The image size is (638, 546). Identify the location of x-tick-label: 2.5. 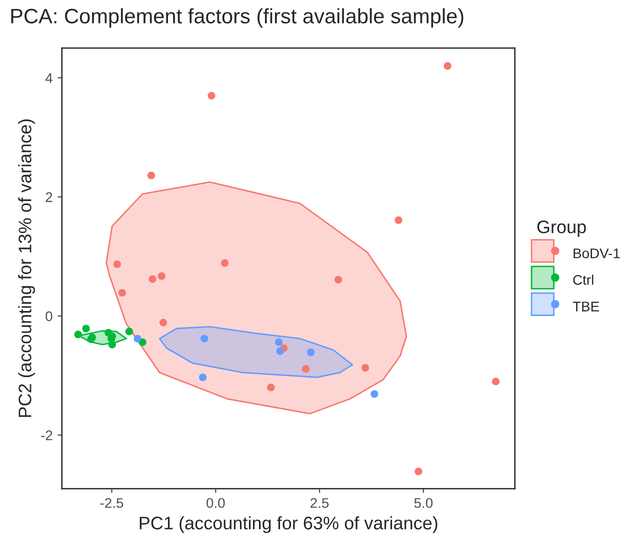
(319, 503).